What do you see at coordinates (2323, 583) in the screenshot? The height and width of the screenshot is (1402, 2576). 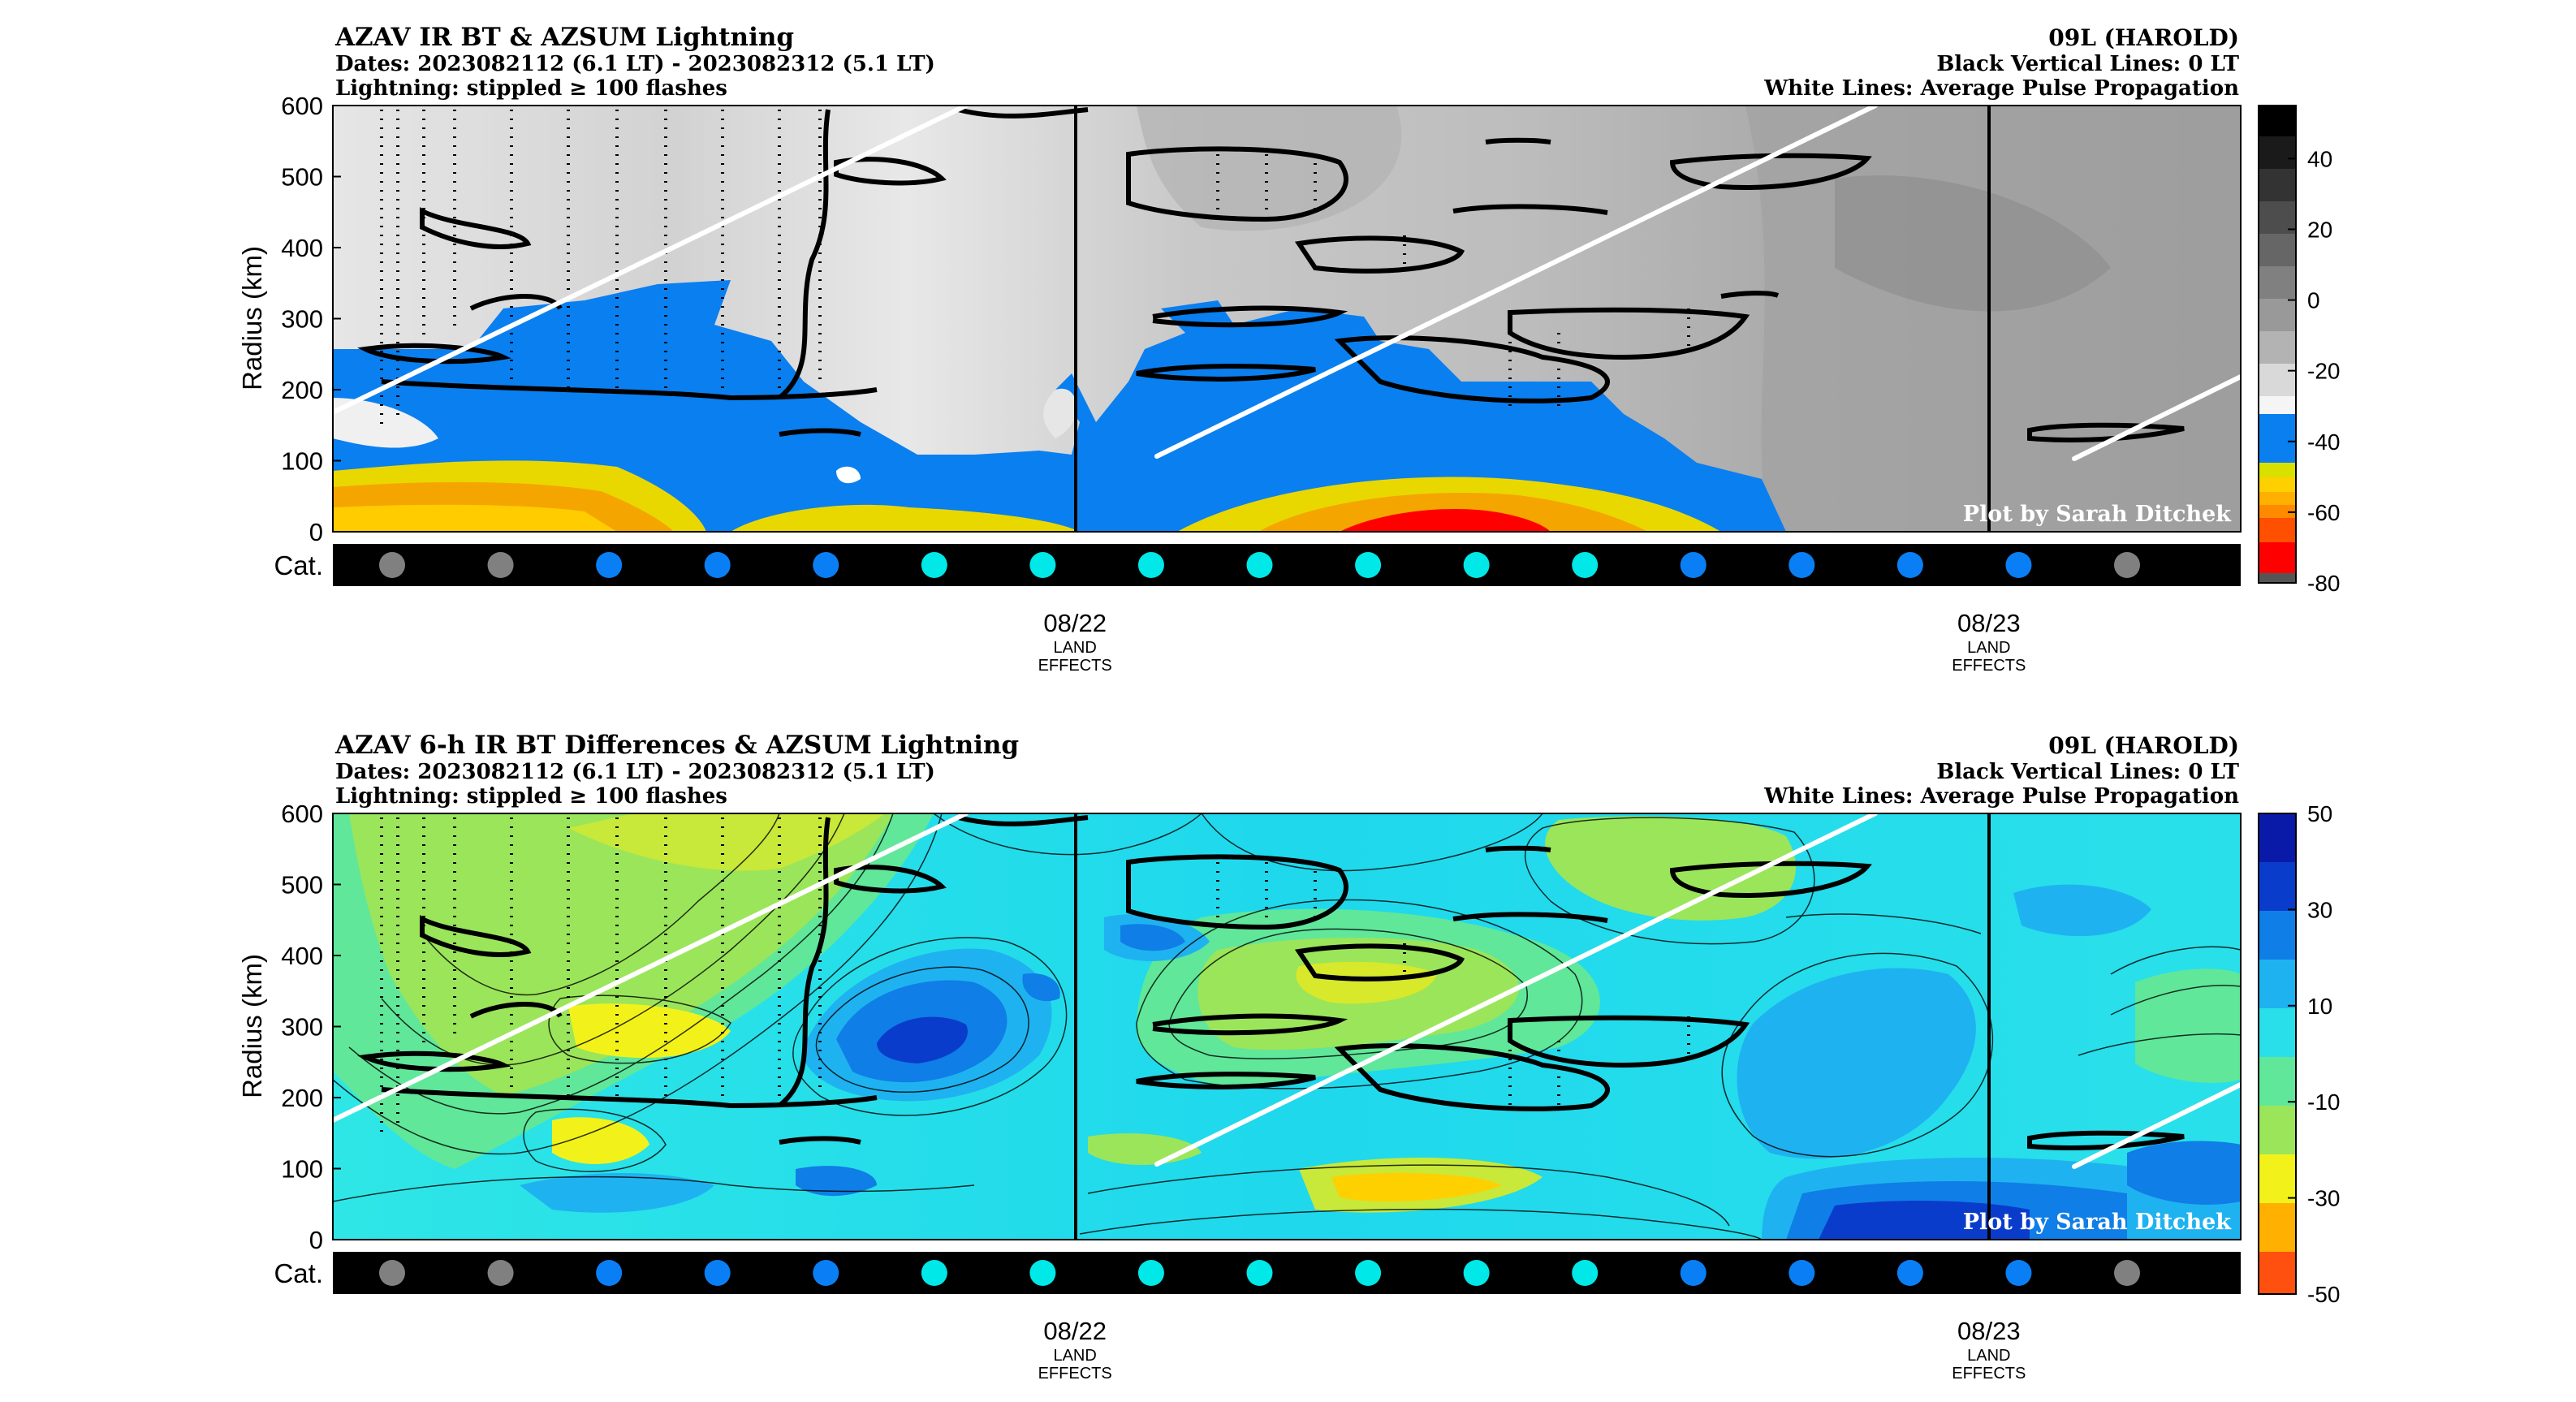 I see `colorbar-tick-label: -80` at bounding box center [2323, 583].